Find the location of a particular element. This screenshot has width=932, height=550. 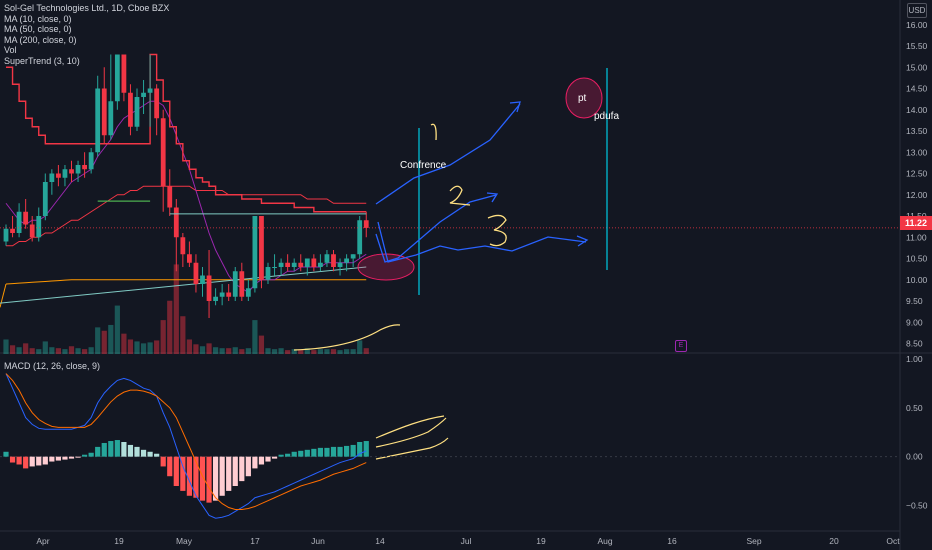

supertrend-line is located at coordinates (186, 133).